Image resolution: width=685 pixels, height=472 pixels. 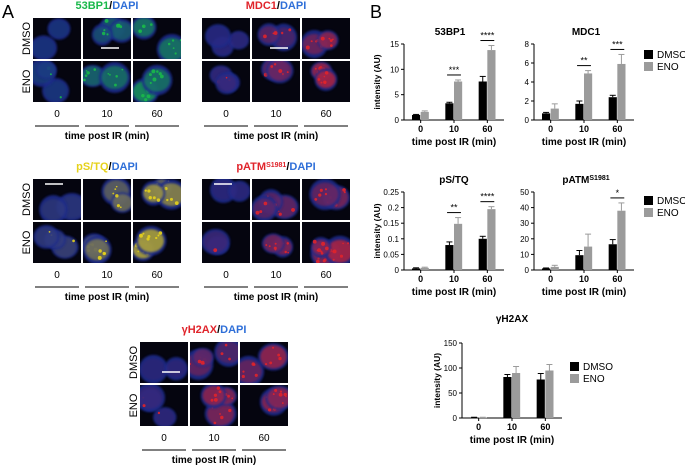 I want to click on y-tick-label: 30, so click(x=524, y=223).